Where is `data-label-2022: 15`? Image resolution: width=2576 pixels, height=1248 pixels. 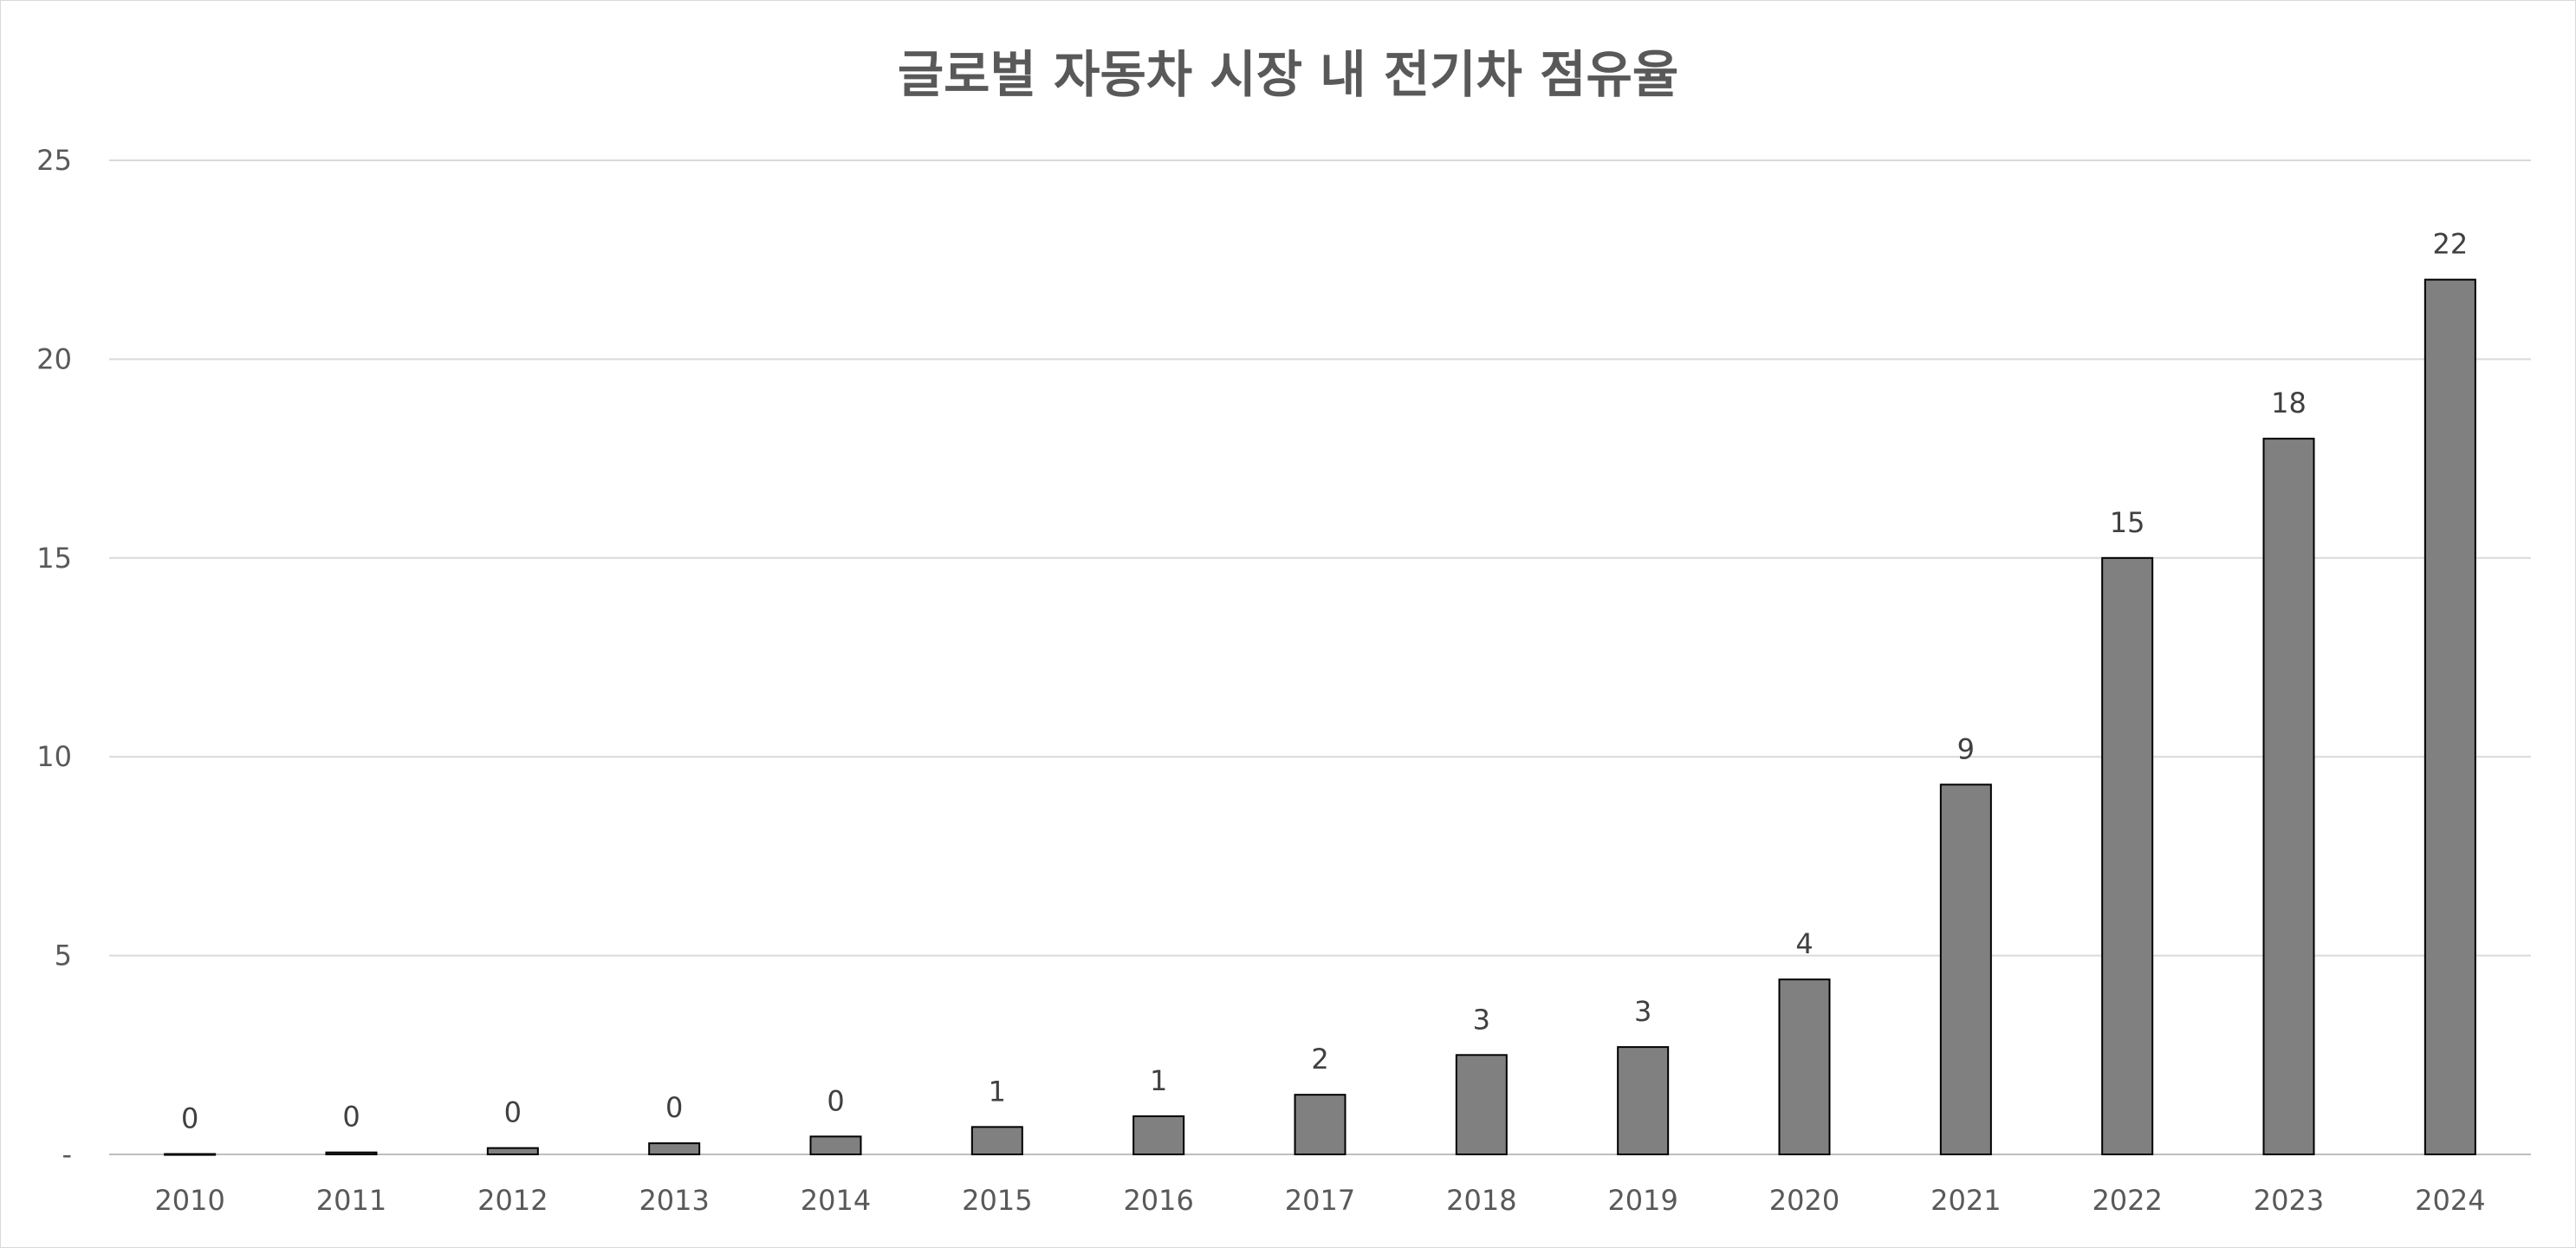 data-label-2022: 15 is located at coordinates (2128, 522).